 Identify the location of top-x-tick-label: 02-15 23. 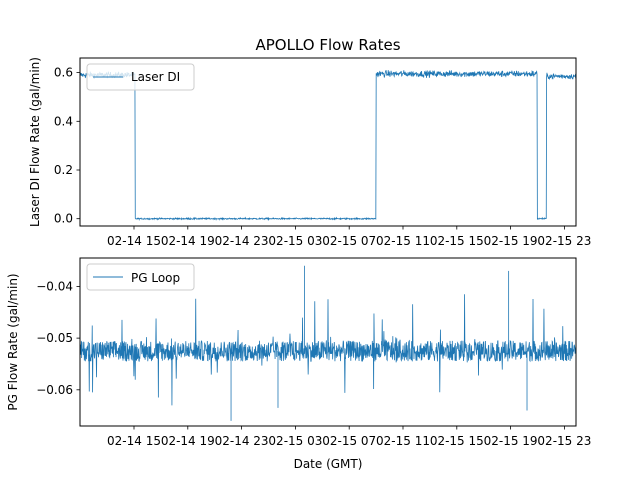
(564, 241).